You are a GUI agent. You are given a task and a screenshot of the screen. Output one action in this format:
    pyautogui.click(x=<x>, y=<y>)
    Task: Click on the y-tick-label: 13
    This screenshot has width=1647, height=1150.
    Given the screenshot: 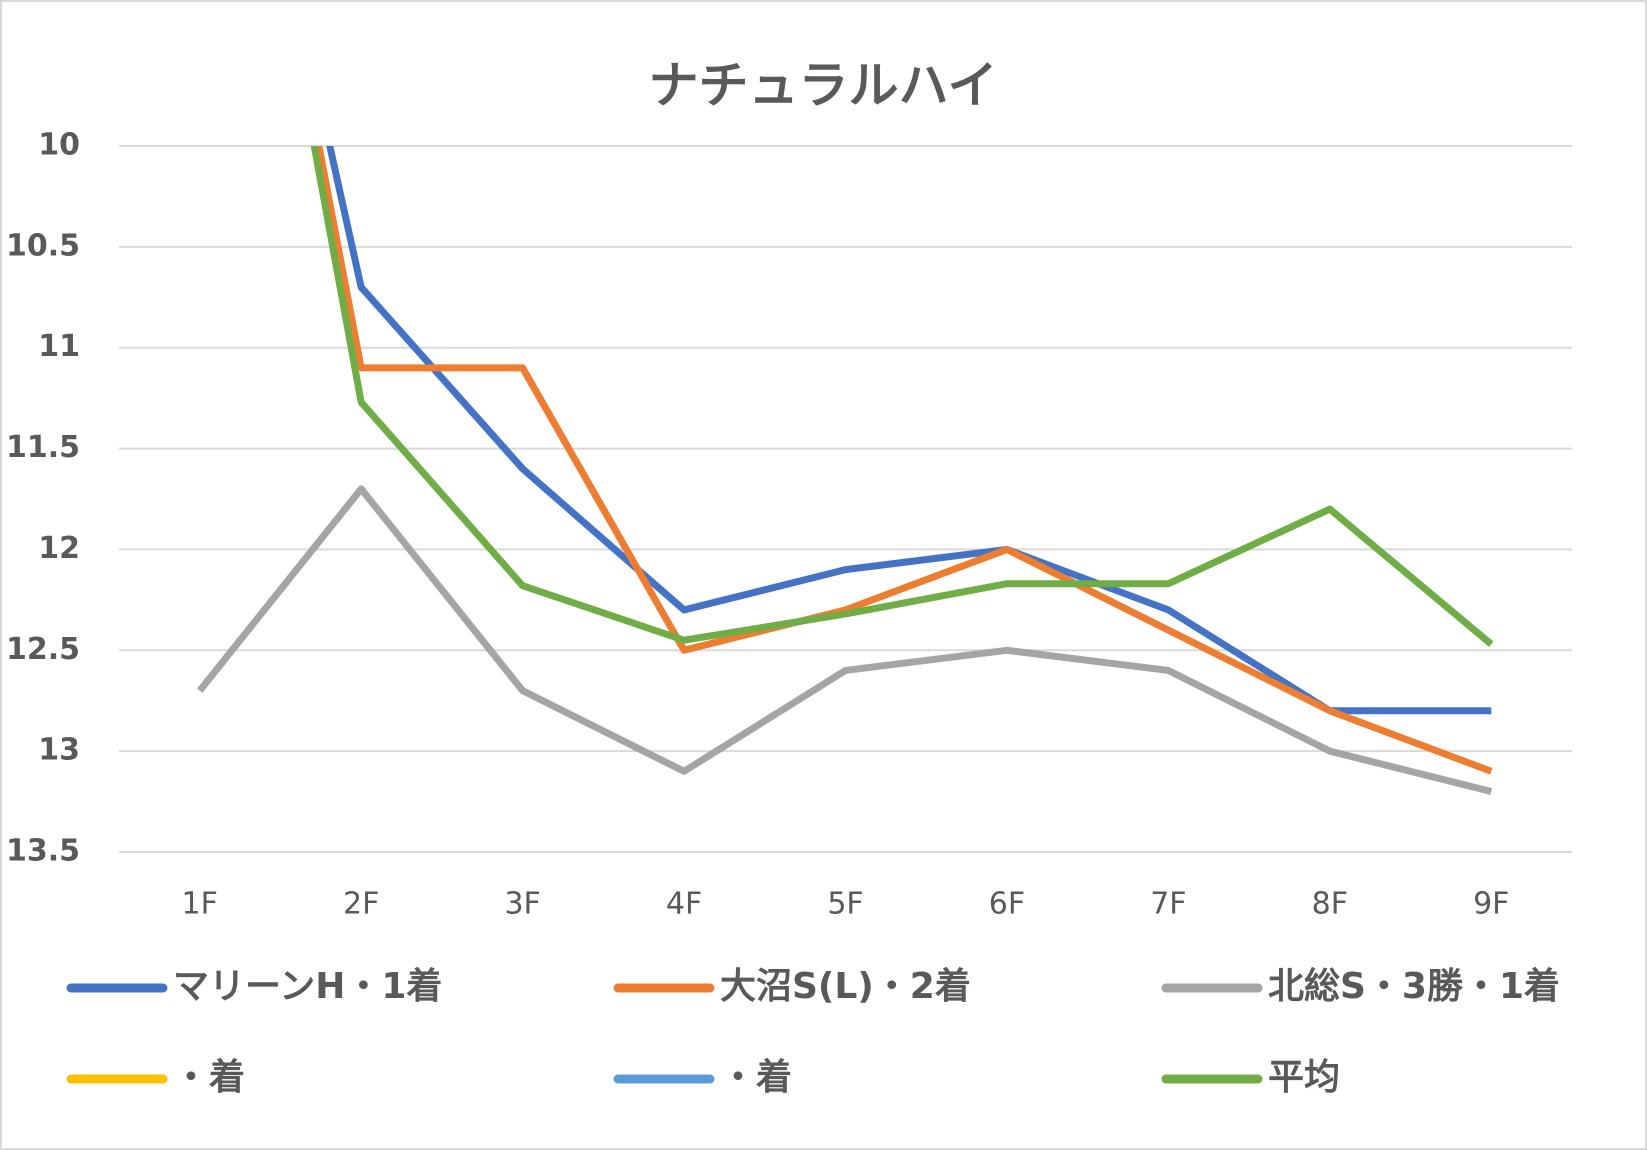 What is the action you would take?
    pyautogui.click(x=59, y=750)
    